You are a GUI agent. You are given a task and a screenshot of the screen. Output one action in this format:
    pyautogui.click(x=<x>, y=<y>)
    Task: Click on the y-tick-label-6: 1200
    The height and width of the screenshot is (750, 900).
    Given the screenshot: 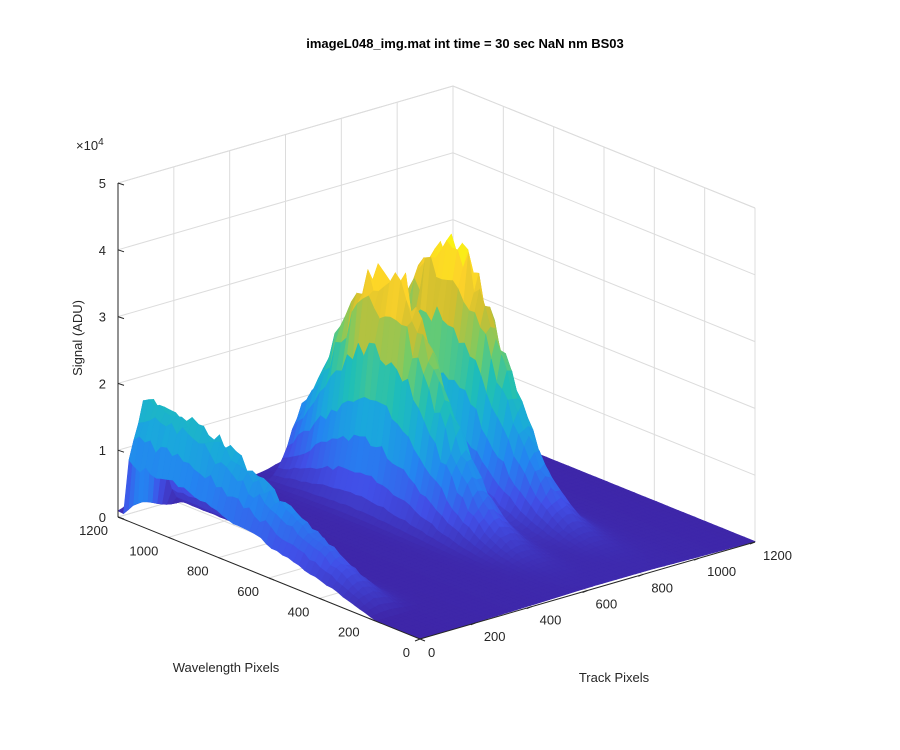 What is the action you would take?
    pyautogui.click(x=93, y=530)
    